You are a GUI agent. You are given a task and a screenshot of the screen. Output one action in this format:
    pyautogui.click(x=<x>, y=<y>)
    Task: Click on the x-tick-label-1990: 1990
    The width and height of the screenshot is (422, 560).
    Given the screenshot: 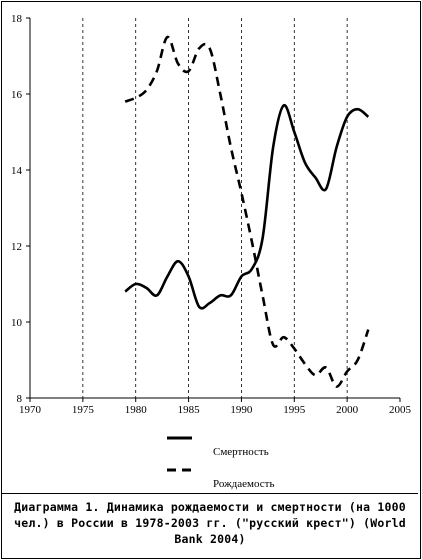 What is the action you would take?
    pyautogui.click(x=241, y=410)
    